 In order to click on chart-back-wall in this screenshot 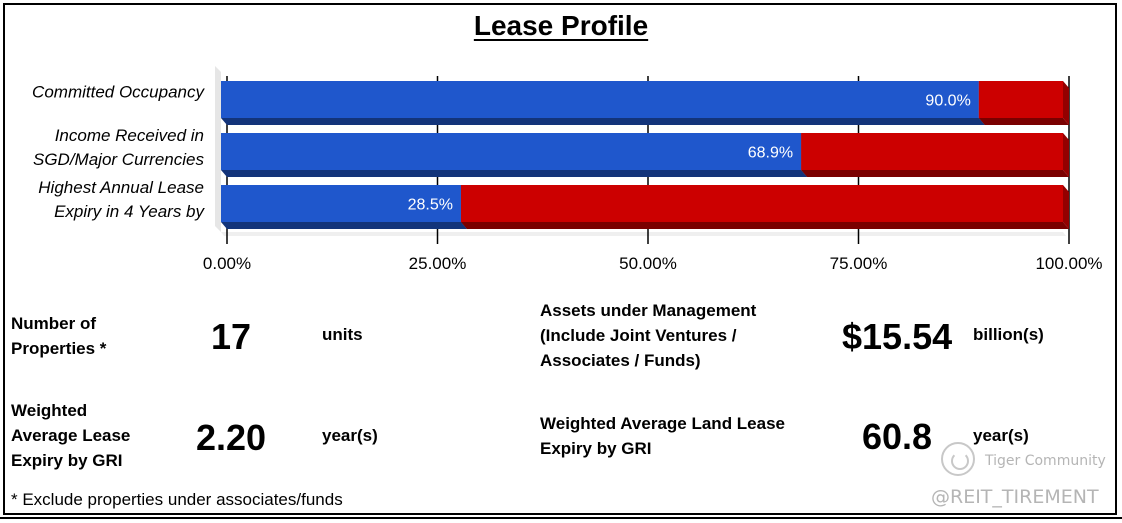, I will do `click(218, 149)`.